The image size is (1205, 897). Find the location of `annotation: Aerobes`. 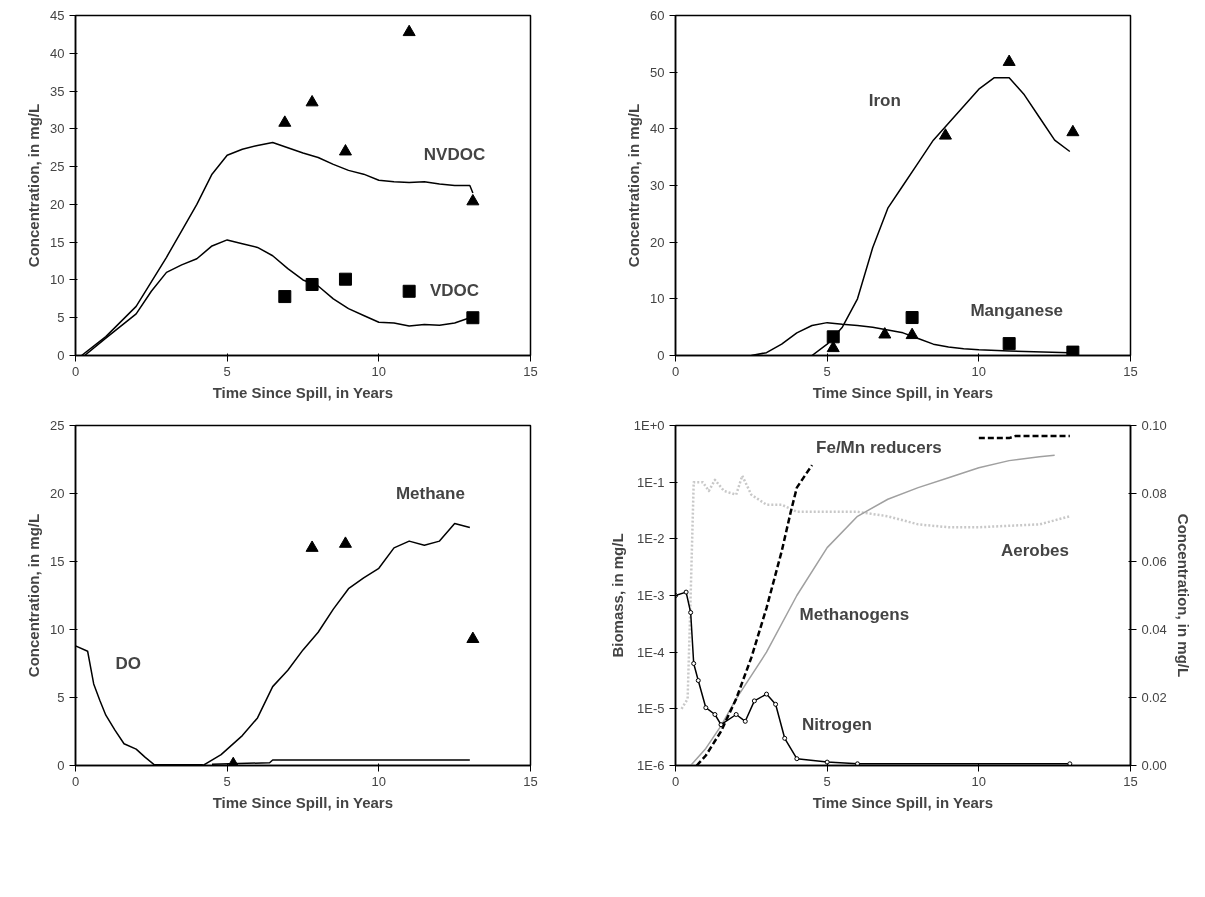

annotation: Aerobes is located at coordinates (1034, 550).